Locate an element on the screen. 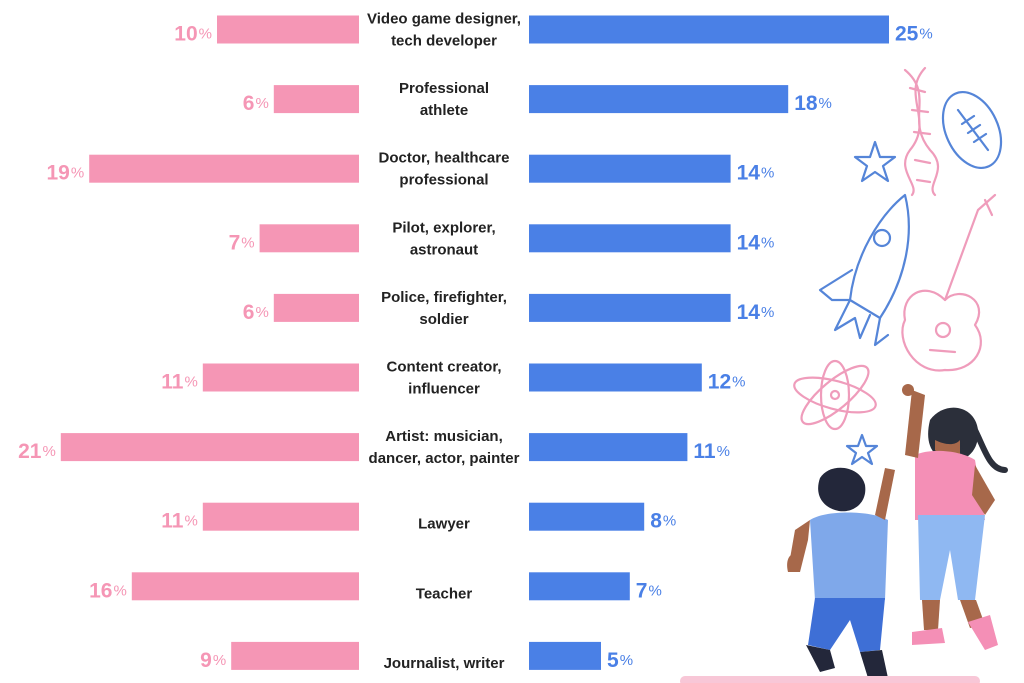  kids-illustration is located at coordinates (897, 531).